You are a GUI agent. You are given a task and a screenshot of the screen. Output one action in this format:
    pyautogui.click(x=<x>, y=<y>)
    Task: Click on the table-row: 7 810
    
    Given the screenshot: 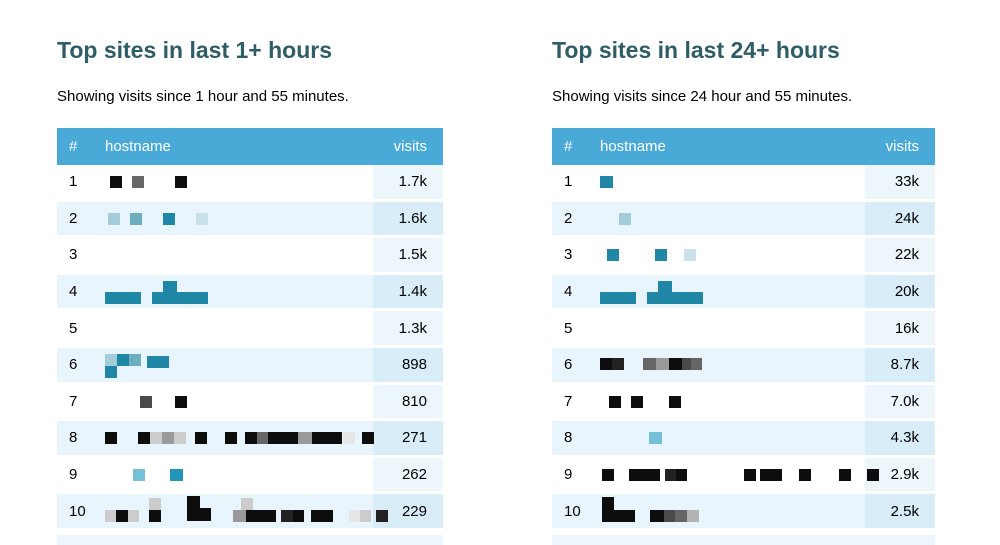 What is the action you would take?
    pyautogui.click(x=250, y=403)
    